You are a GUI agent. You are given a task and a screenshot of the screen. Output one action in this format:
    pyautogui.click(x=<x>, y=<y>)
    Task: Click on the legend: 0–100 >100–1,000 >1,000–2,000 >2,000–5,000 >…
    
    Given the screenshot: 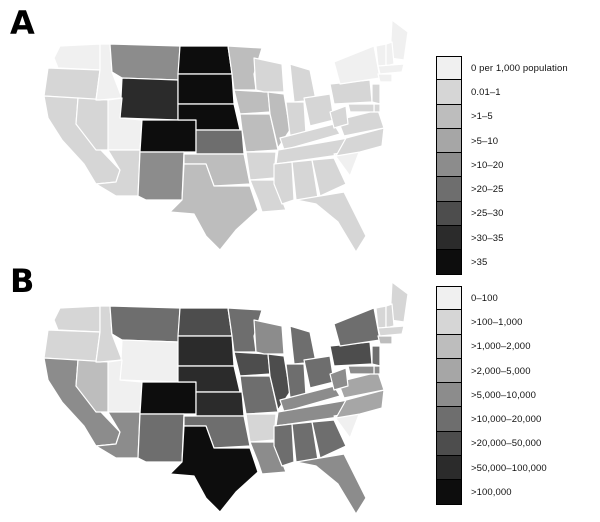 What is the action you would take?
    pyautogui.click(x=516, y=395)
    